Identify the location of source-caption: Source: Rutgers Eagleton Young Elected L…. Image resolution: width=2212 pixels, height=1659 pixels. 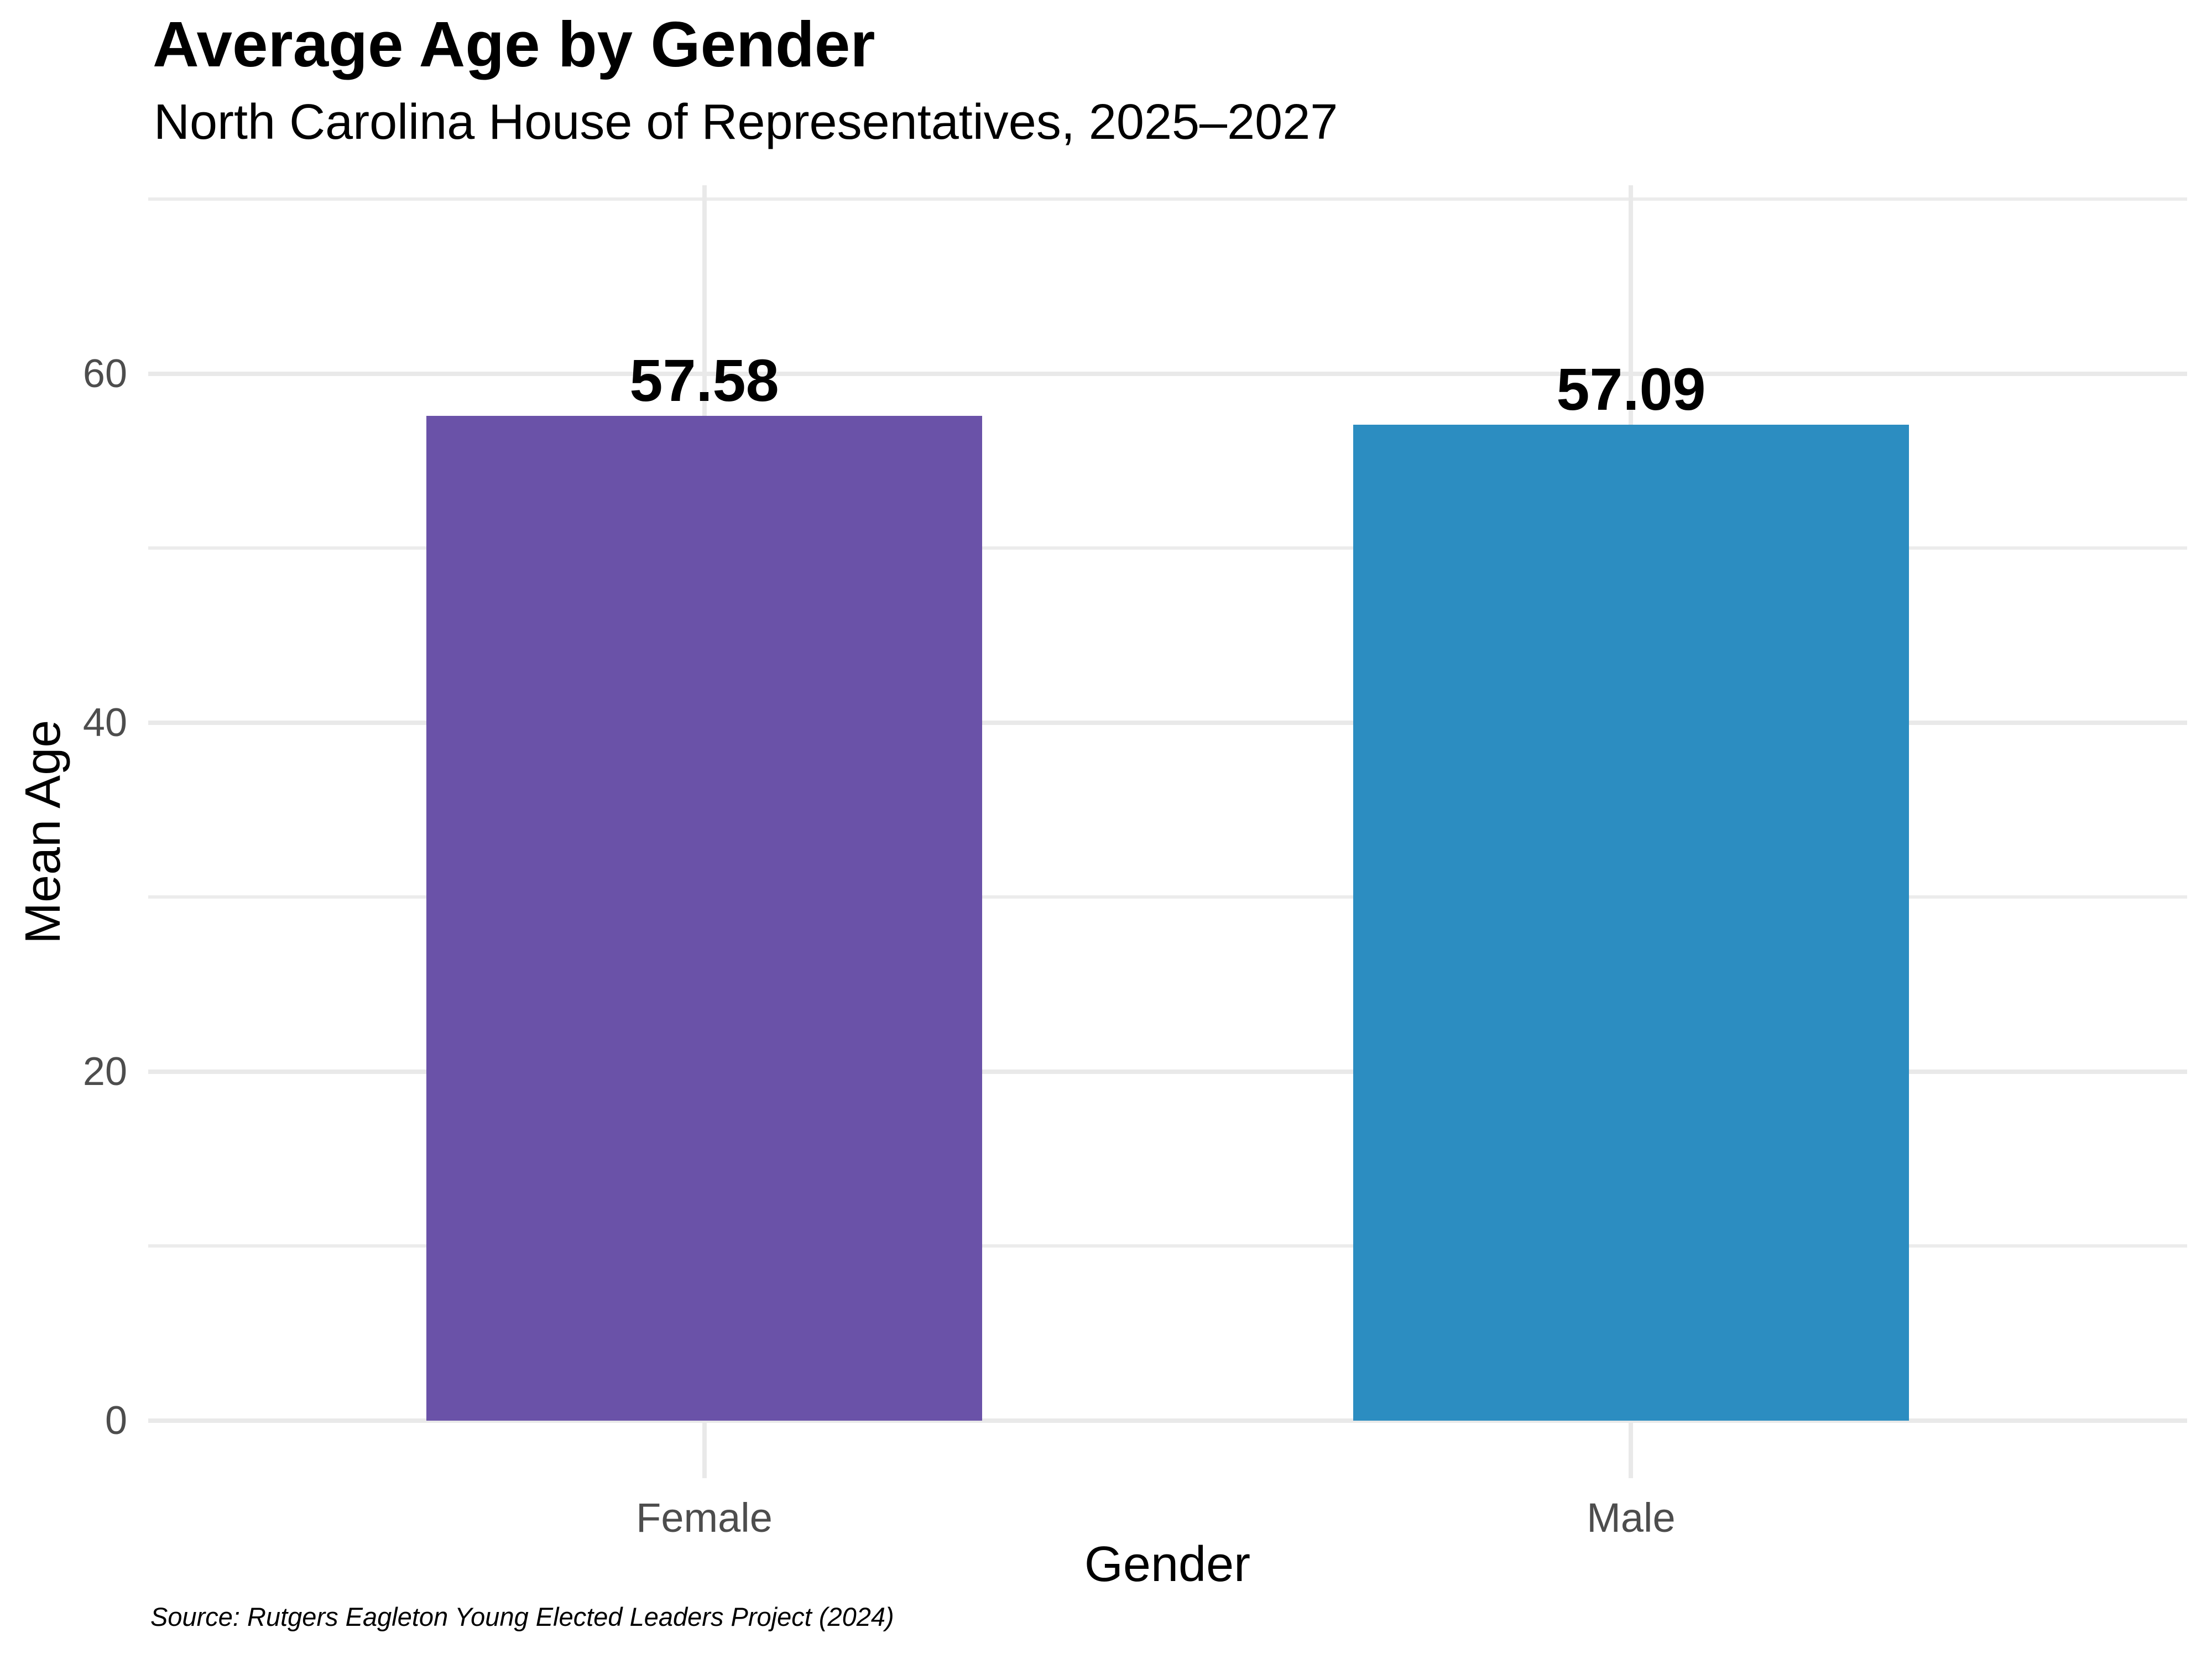
(522, 1617).